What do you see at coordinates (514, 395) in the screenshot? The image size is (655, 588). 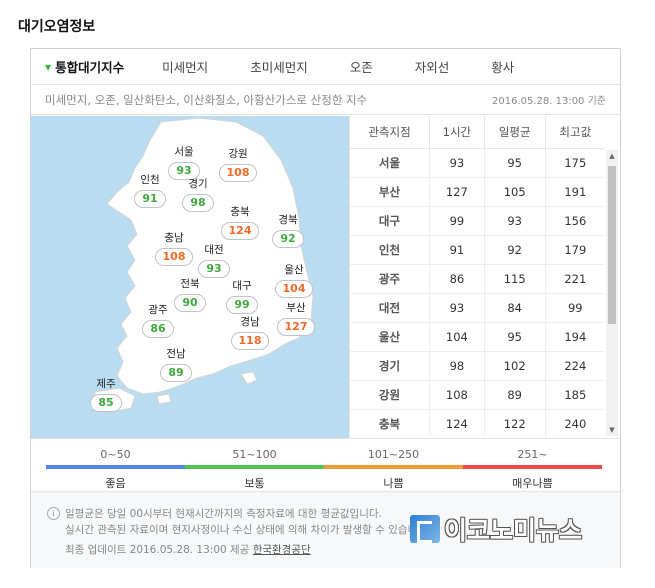 I see `cell-value: 89` at bounding box center [514, 395].